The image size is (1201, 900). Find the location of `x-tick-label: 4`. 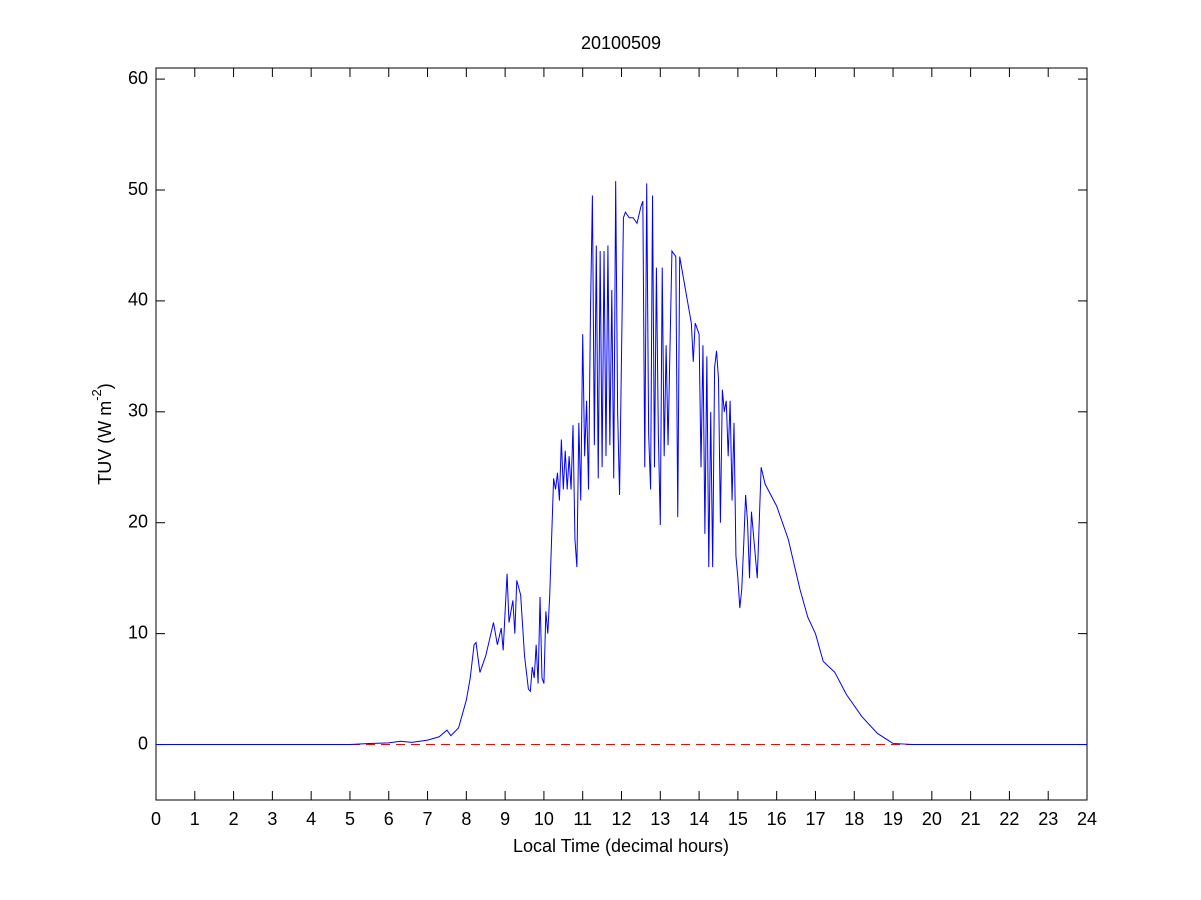

x-tick-label: 4 is located at coordinates (311, 819).